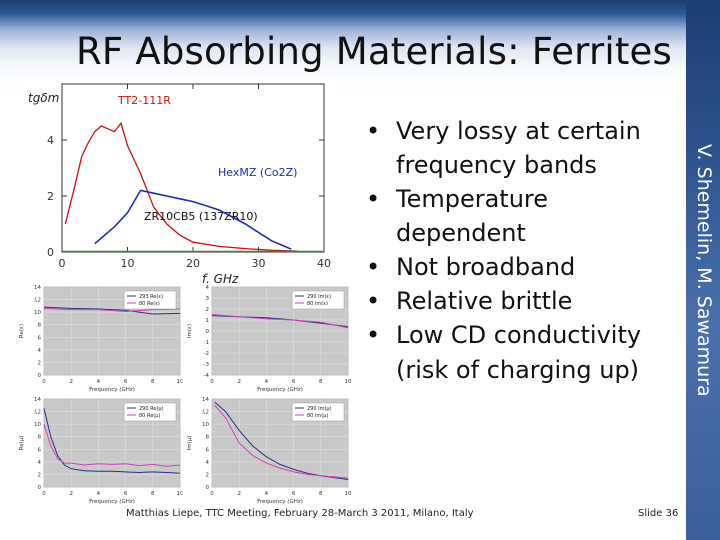  I want to click on annotation-hexmz: HexMZ (Co2Z), so click(257, 172).